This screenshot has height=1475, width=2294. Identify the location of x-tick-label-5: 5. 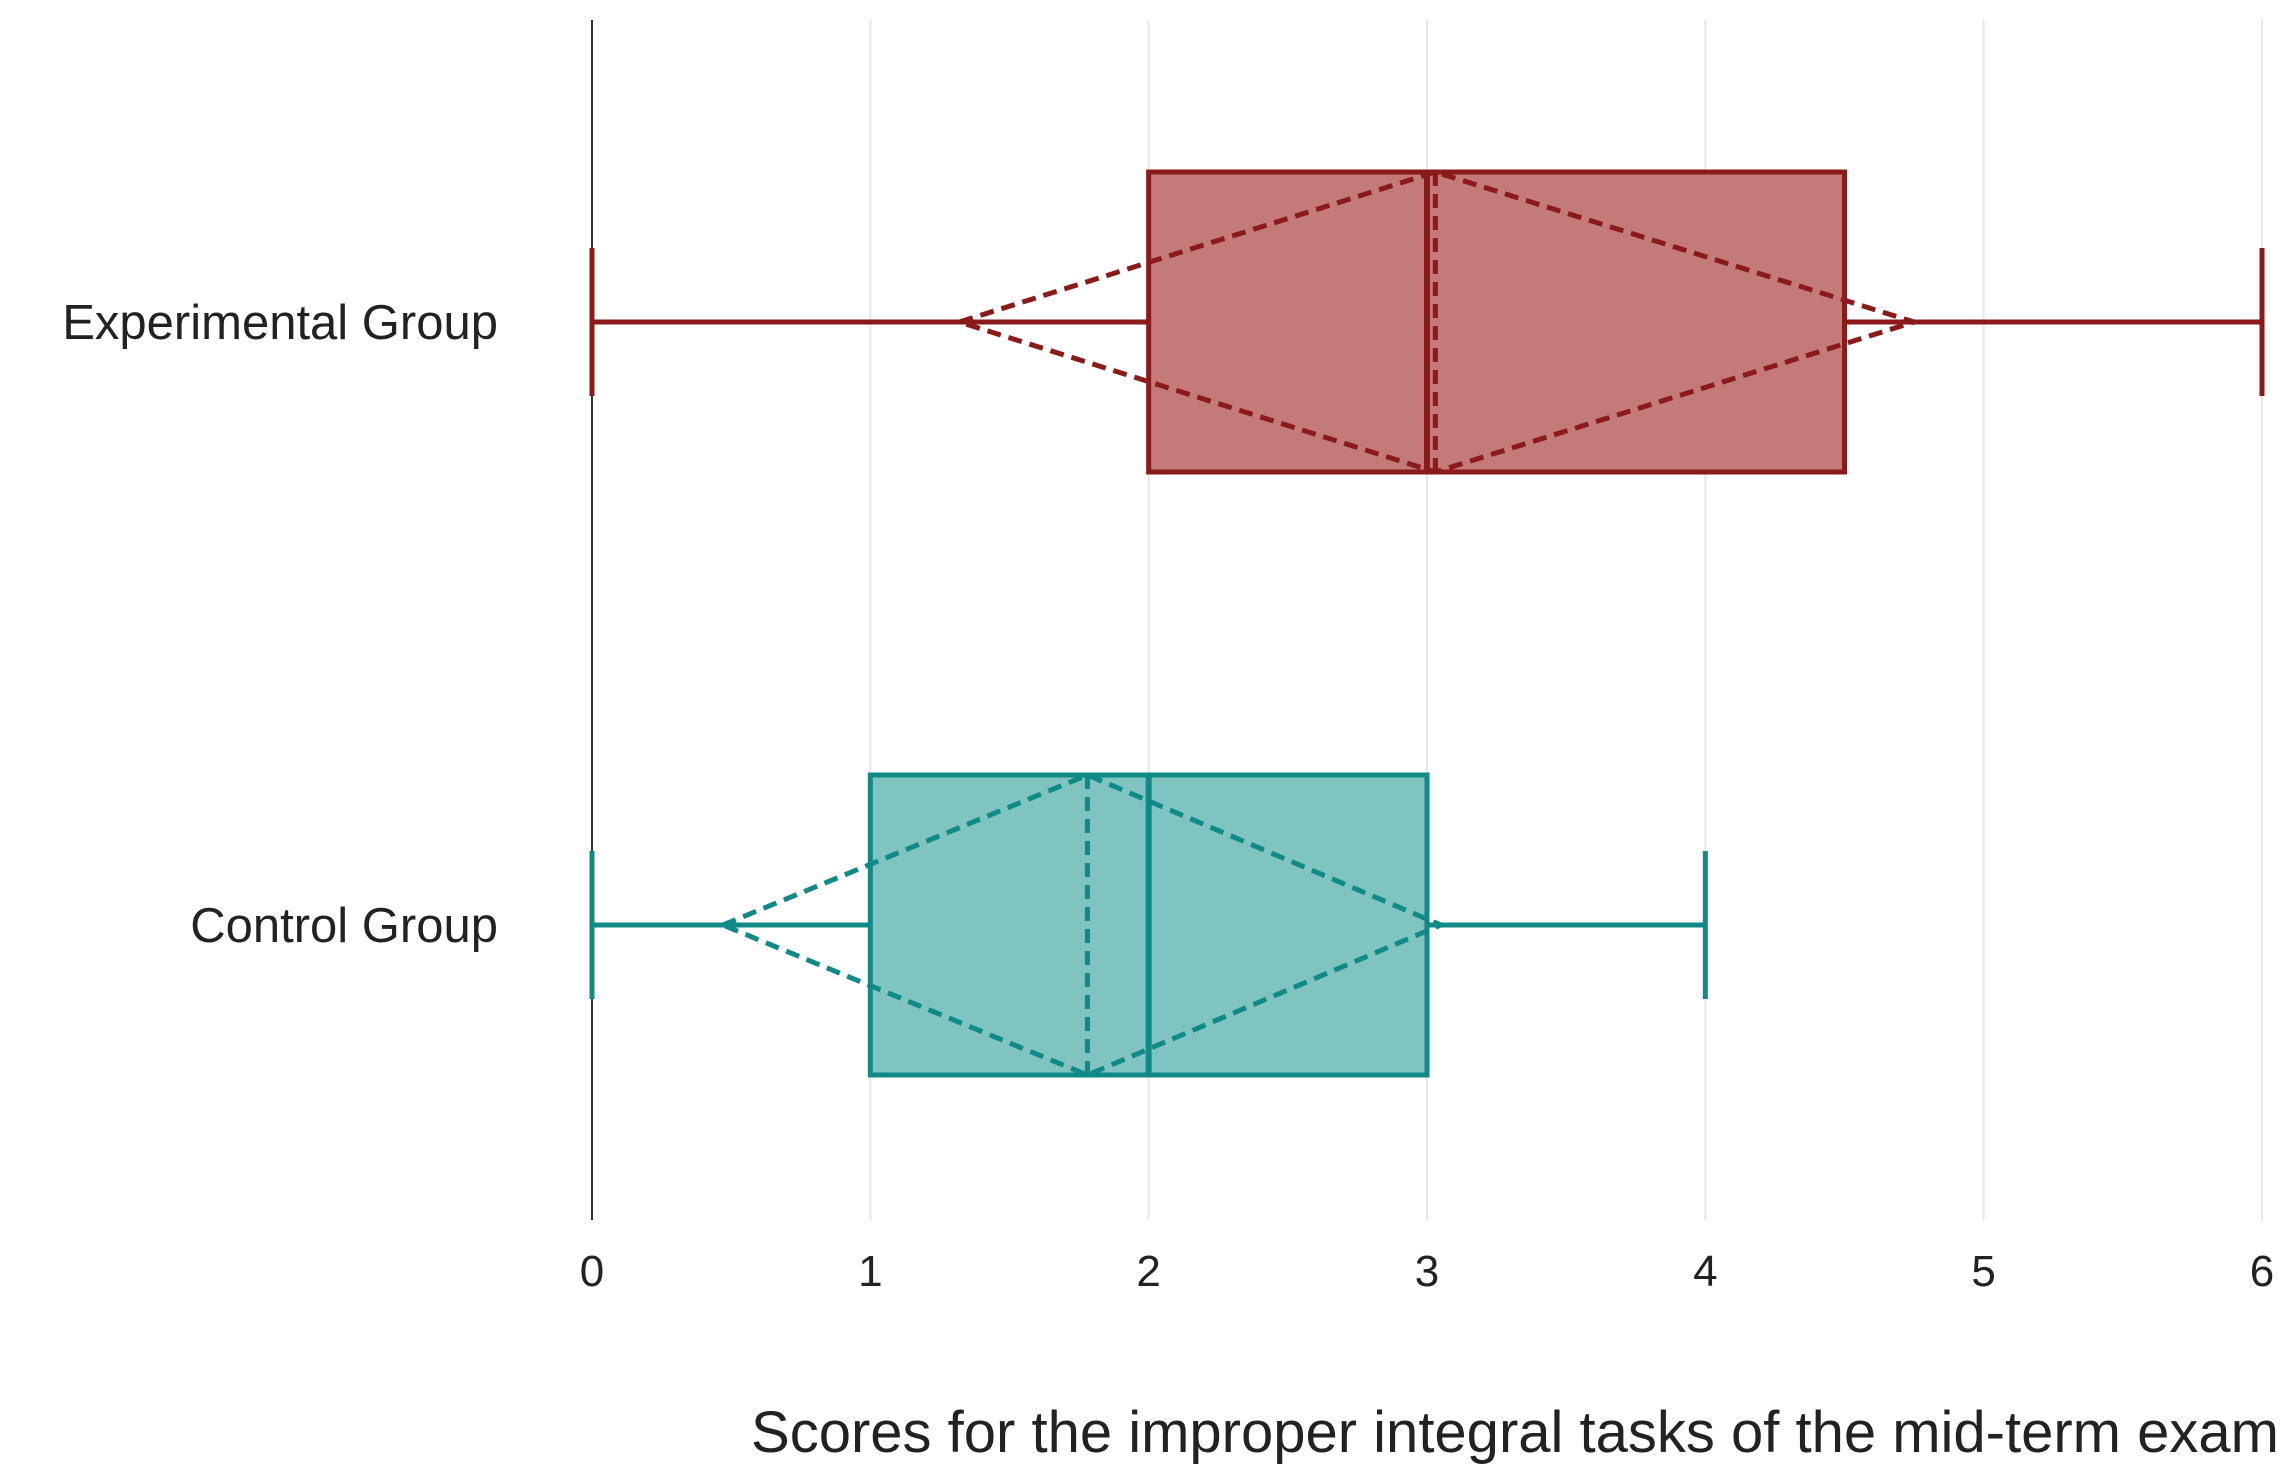
(1983, 1271).